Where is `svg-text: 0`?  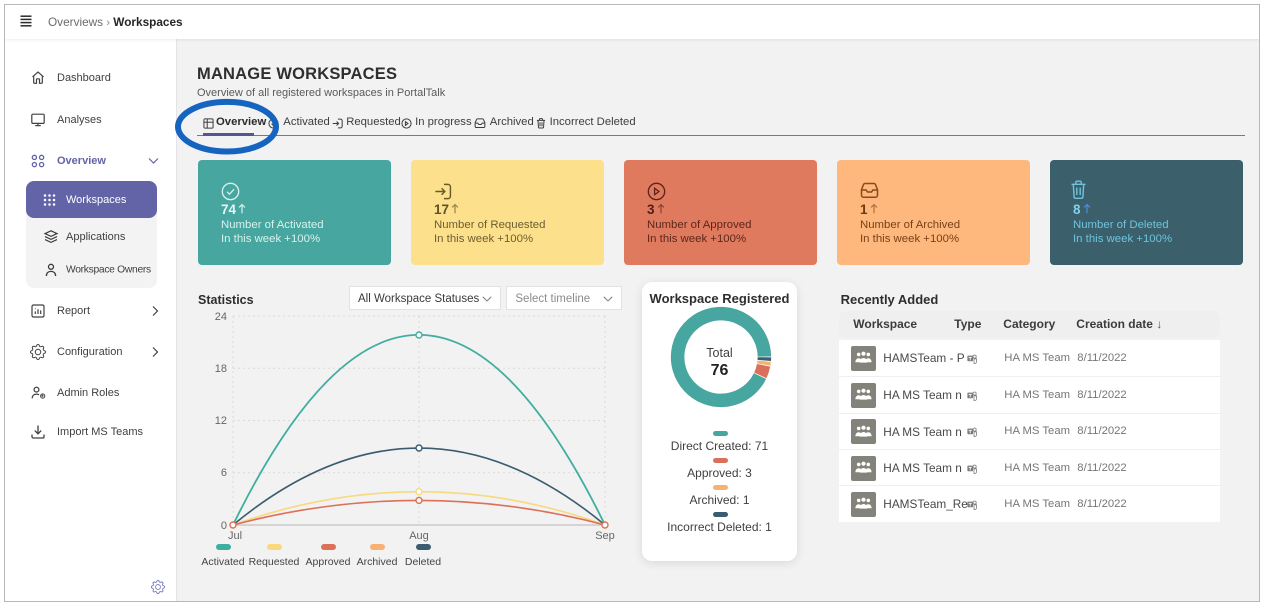 svg-text: 0 is located at coordinates (224, 526).